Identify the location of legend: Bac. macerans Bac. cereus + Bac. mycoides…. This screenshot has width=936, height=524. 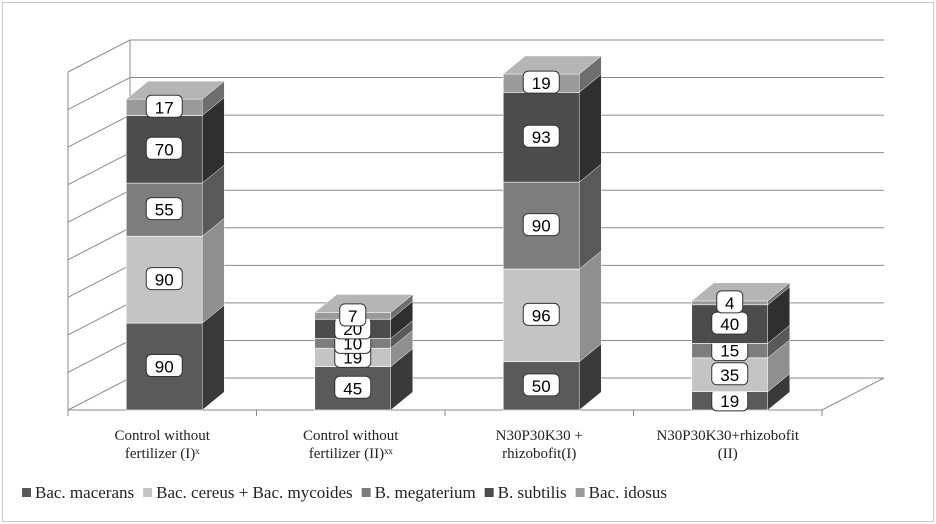
(344, 492).